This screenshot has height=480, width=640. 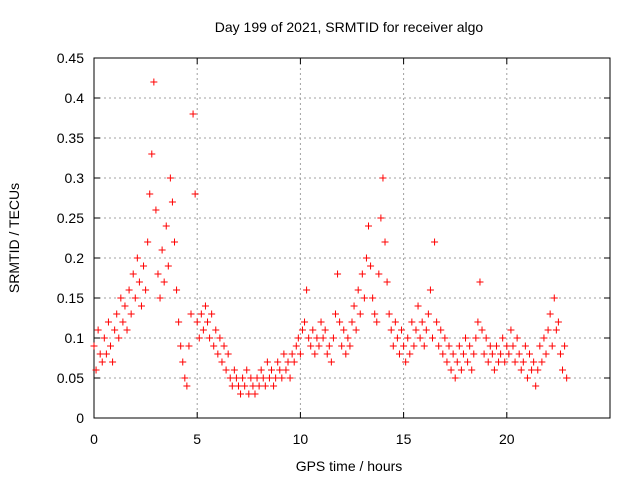 I want to click on y-tick-label: 0.05, so click(x=70, y=378).